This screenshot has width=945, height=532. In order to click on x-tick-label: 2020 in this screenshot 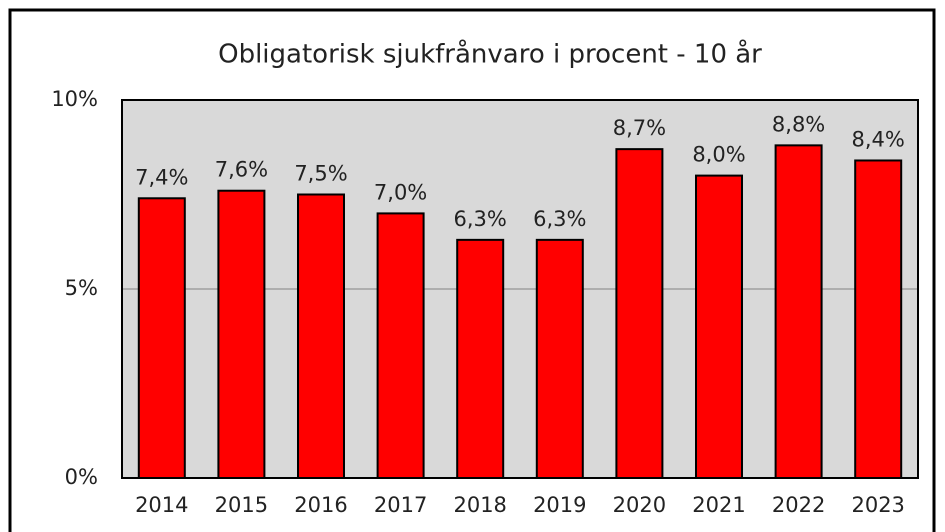, I will do `click(639, 505)`.